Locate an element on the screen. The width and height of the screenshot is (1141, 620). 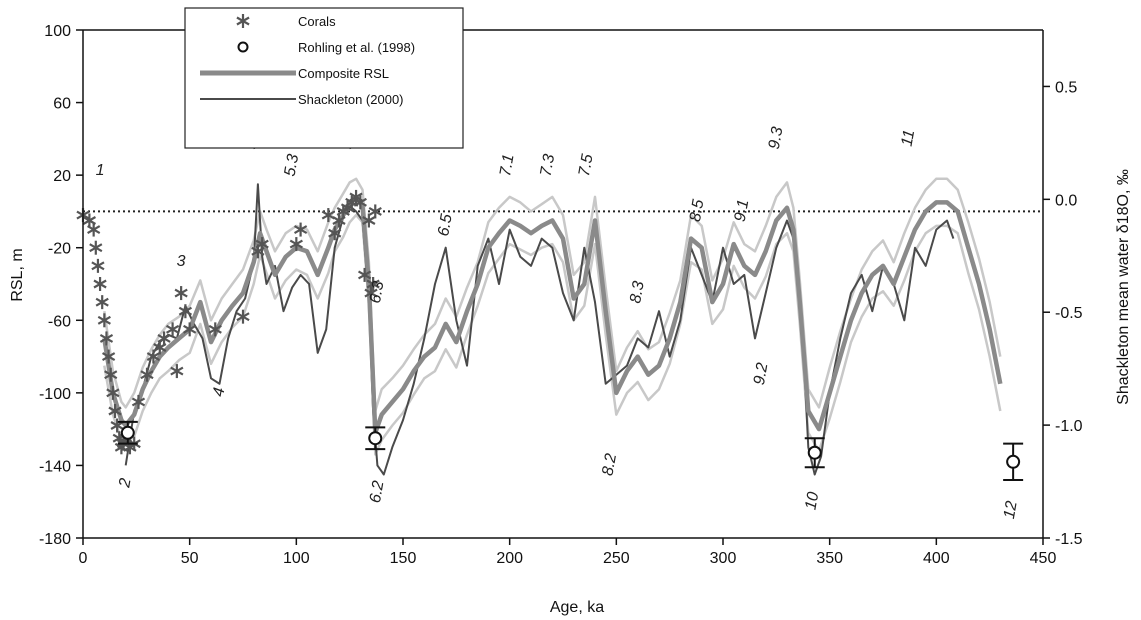
stage-label: 3 is located at coordinates (181, 261).